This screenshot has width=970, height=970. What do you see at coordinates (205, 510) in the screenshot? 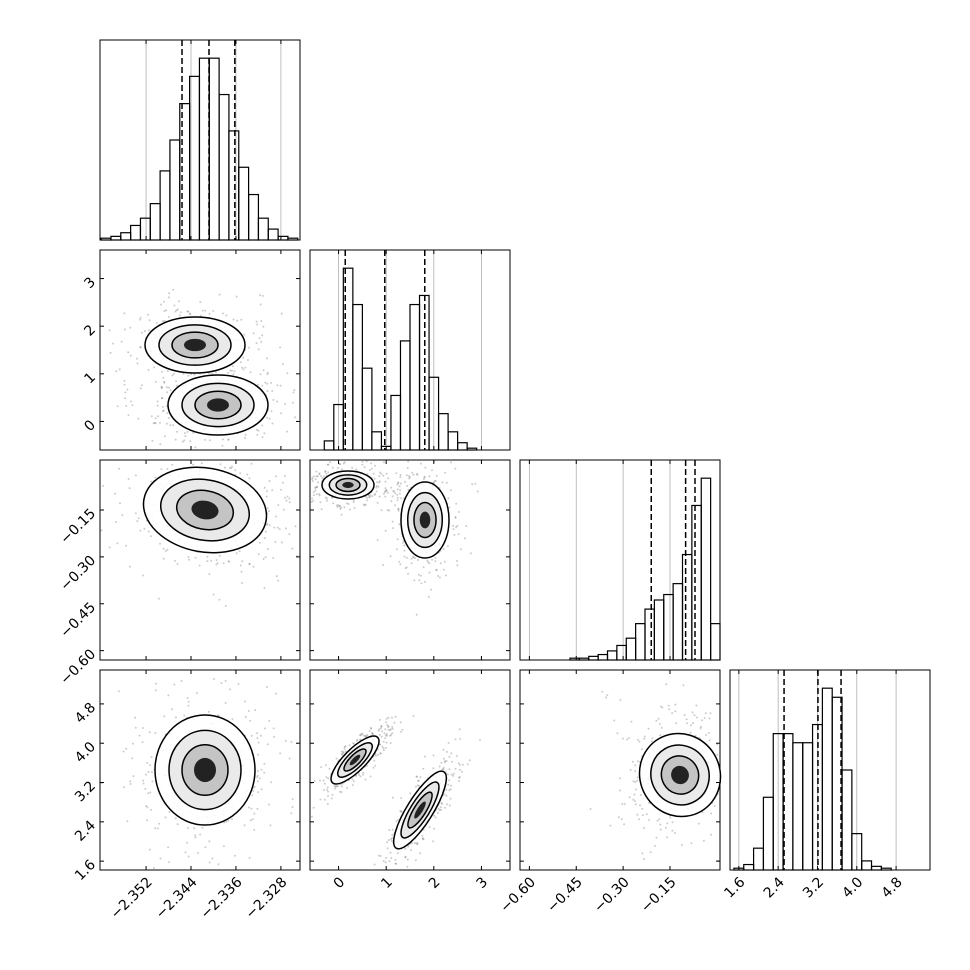
I see `density-core` at bounding box center [205, 510].